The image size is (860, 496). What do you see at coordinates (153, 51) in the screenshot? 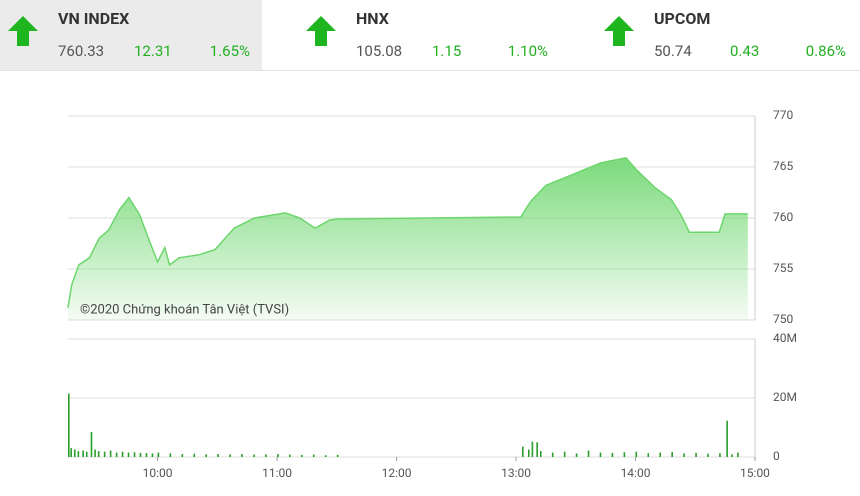
I see `index-change: 12.31` at bounding box center [153, 51].